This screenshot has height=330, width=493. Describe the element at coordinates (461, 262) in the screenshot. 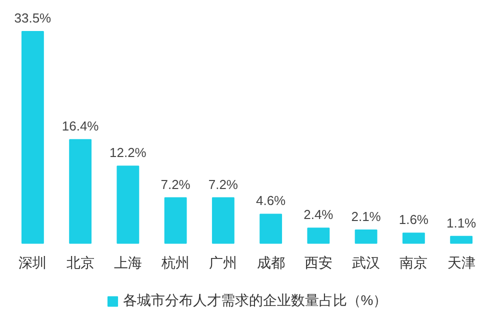

I see `x-tick-label: 天津` at that location.